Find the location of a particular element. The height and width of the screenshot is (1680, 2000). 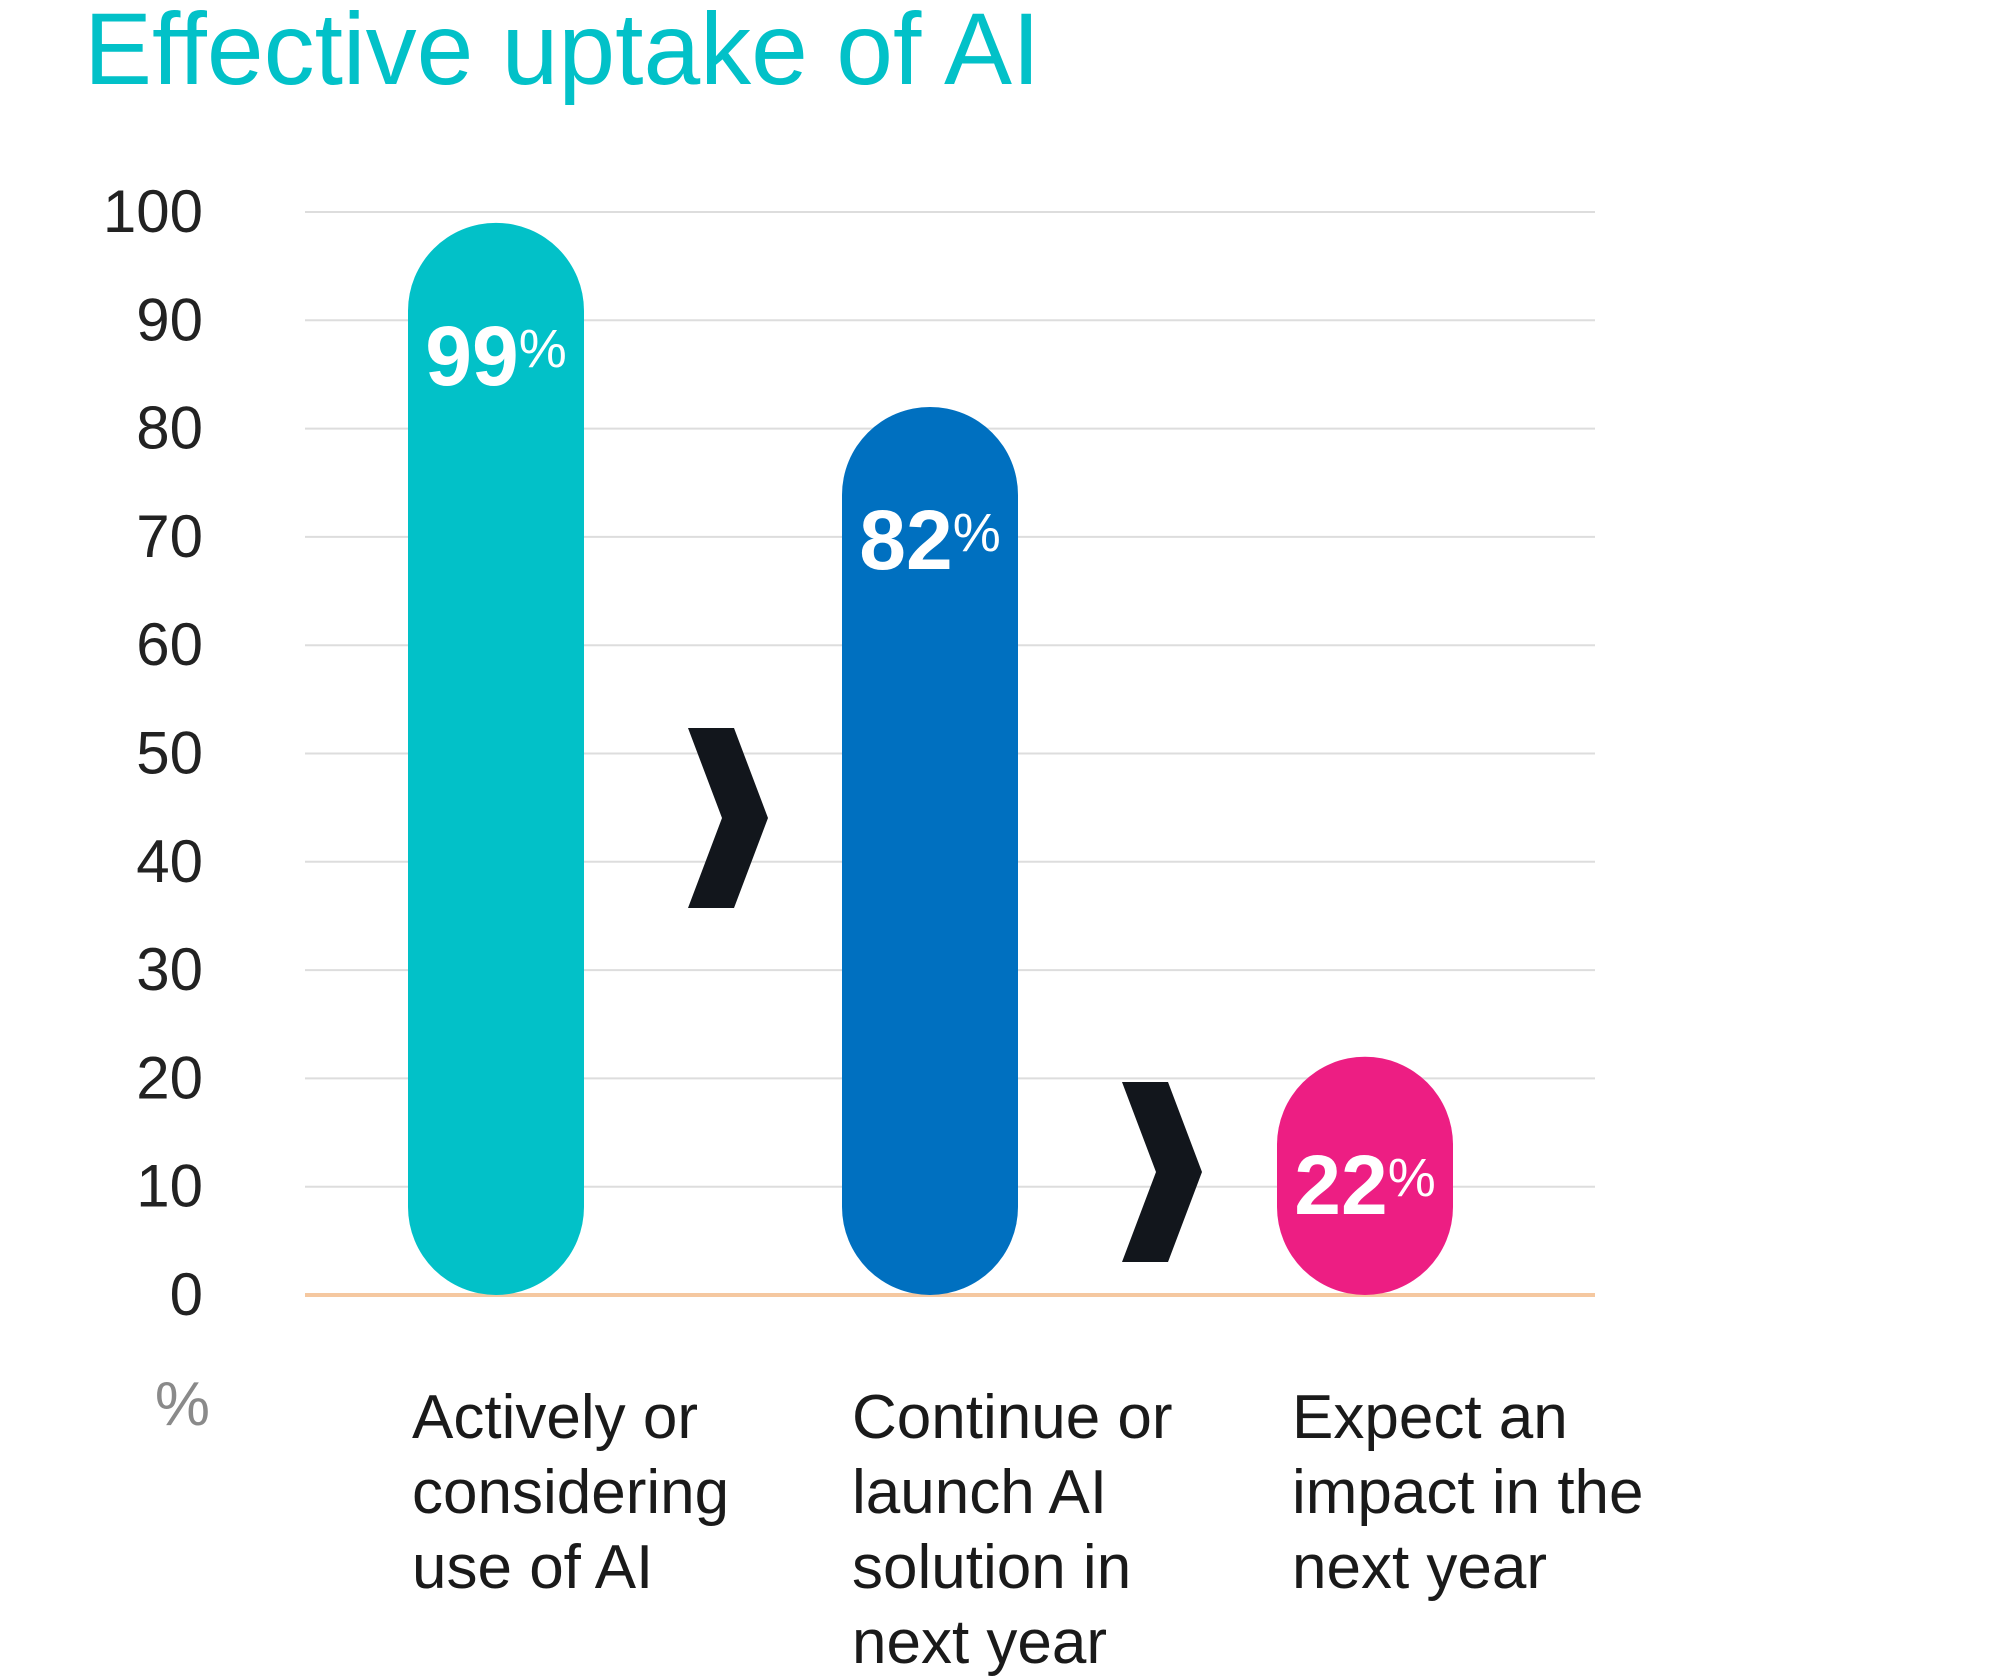

y-tick-label: 50 is located at coordinates (169, 753).